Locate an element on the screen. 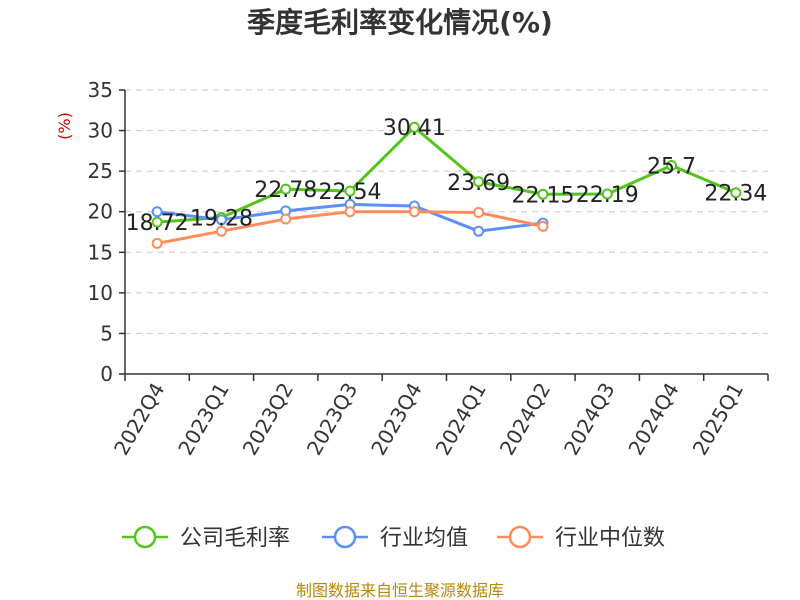  x-tick-label: 2024Q4 is located at coordinates (653, 419).